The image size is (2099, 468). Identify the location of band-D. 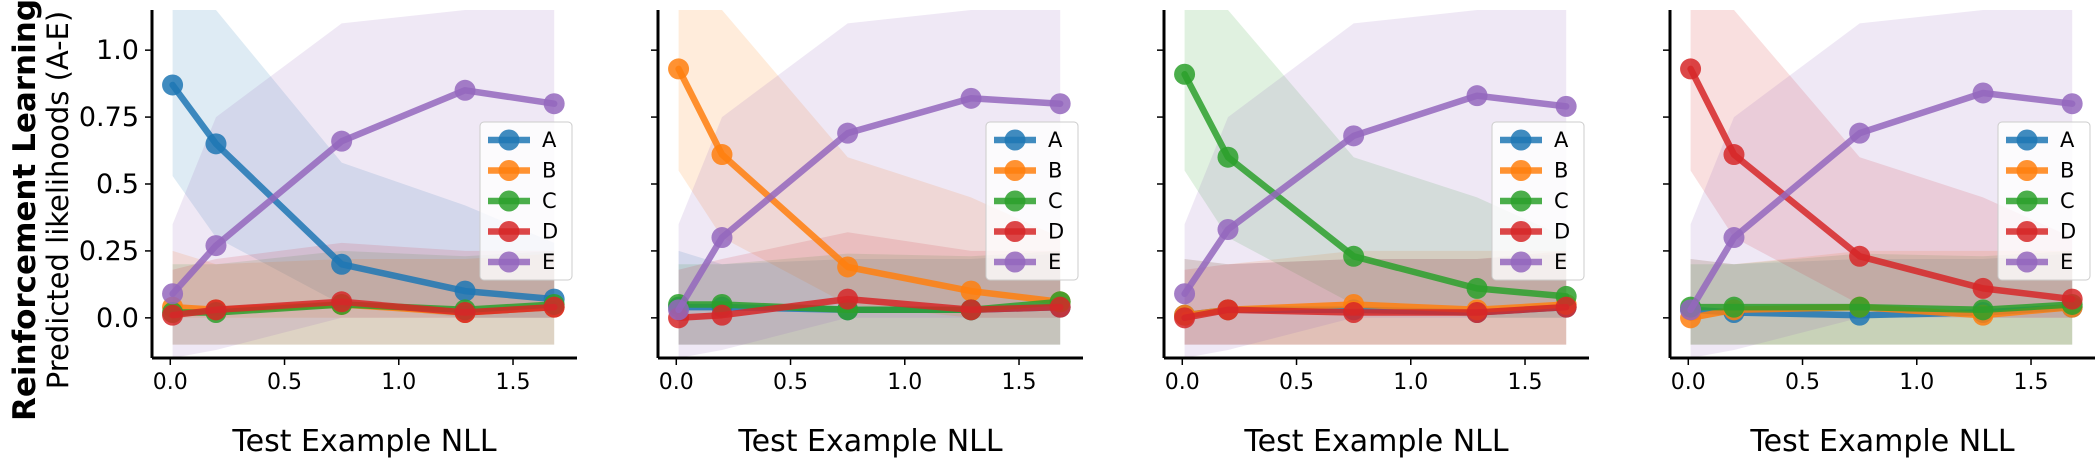
(1375, 297).